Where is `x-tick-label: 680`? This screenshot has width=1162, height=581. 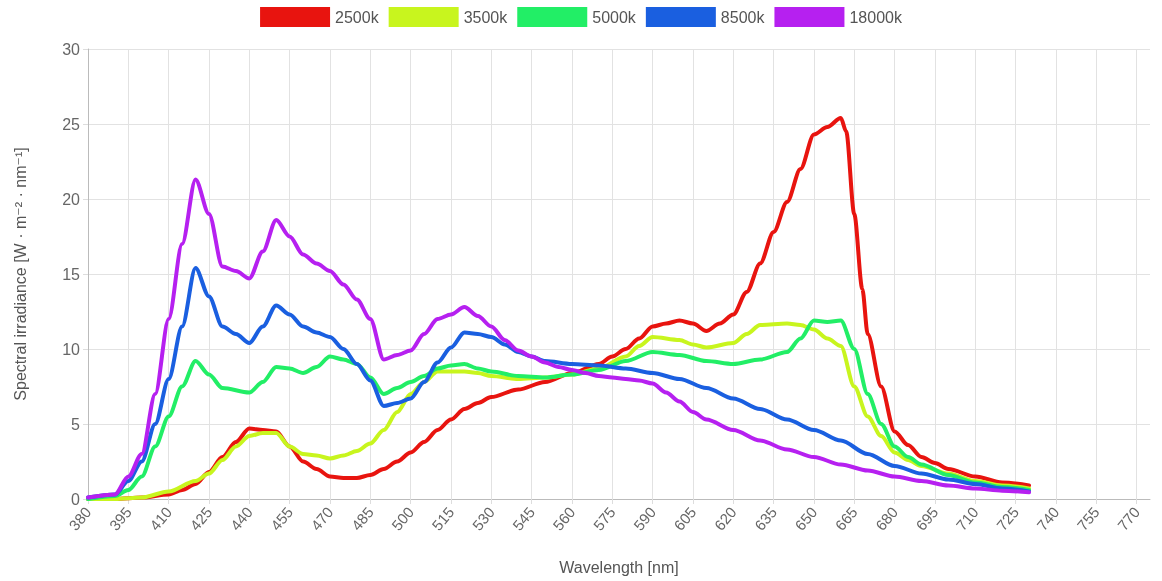
x-tick-label: 680 is located at coordinates (886, 518).